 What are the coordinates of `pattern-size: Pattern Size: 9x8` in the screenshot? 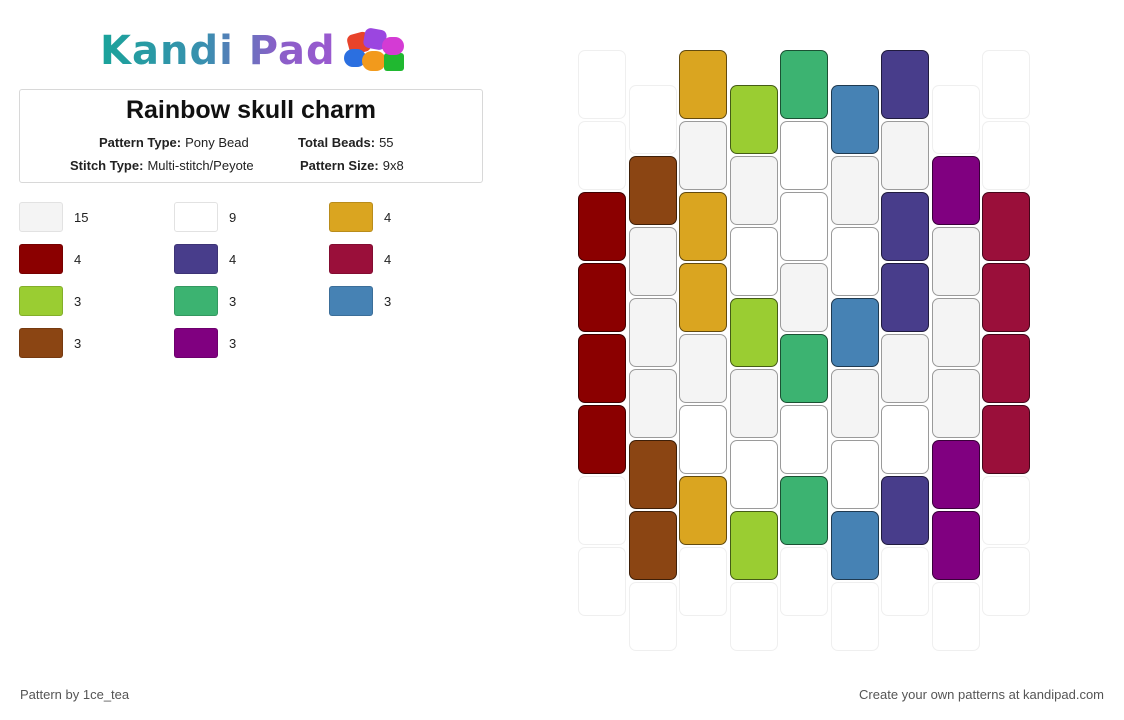 It's located at (352, 165).